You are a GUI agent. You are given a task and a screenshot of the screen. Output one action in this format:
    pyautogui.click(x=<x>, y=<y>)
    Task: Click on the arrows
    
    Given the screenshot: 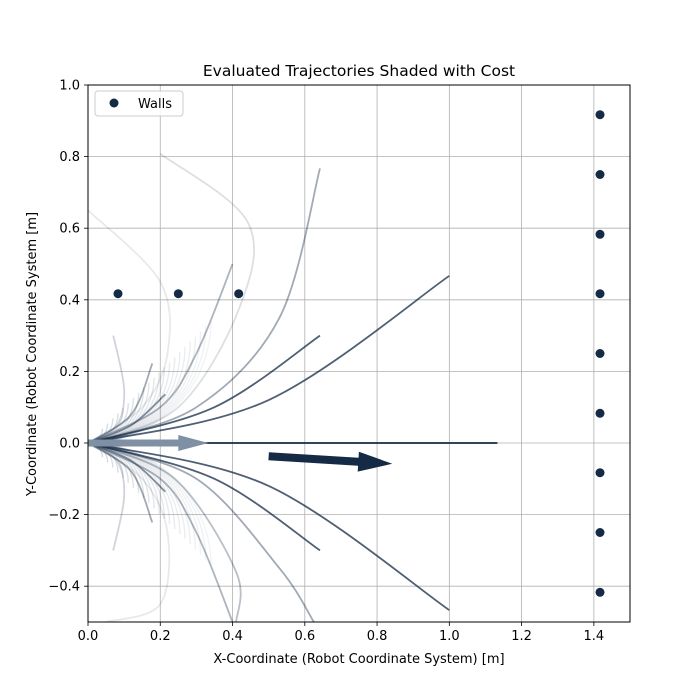 What is the action you would take?
    pyautogui.click(x=240, y=453)
    